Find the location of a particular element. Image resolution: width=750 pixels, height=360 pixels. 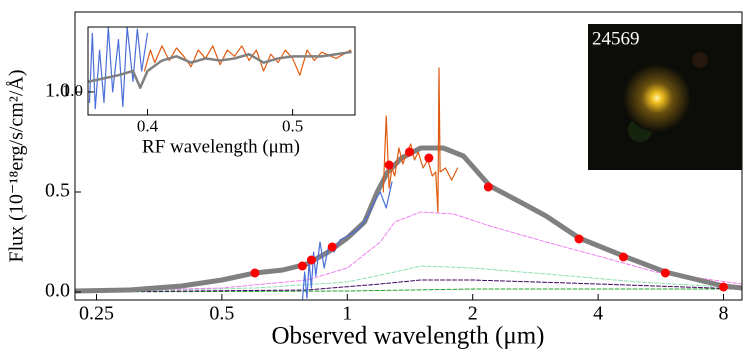

x-tick-label: 2 is located at coordinates (473, 314).